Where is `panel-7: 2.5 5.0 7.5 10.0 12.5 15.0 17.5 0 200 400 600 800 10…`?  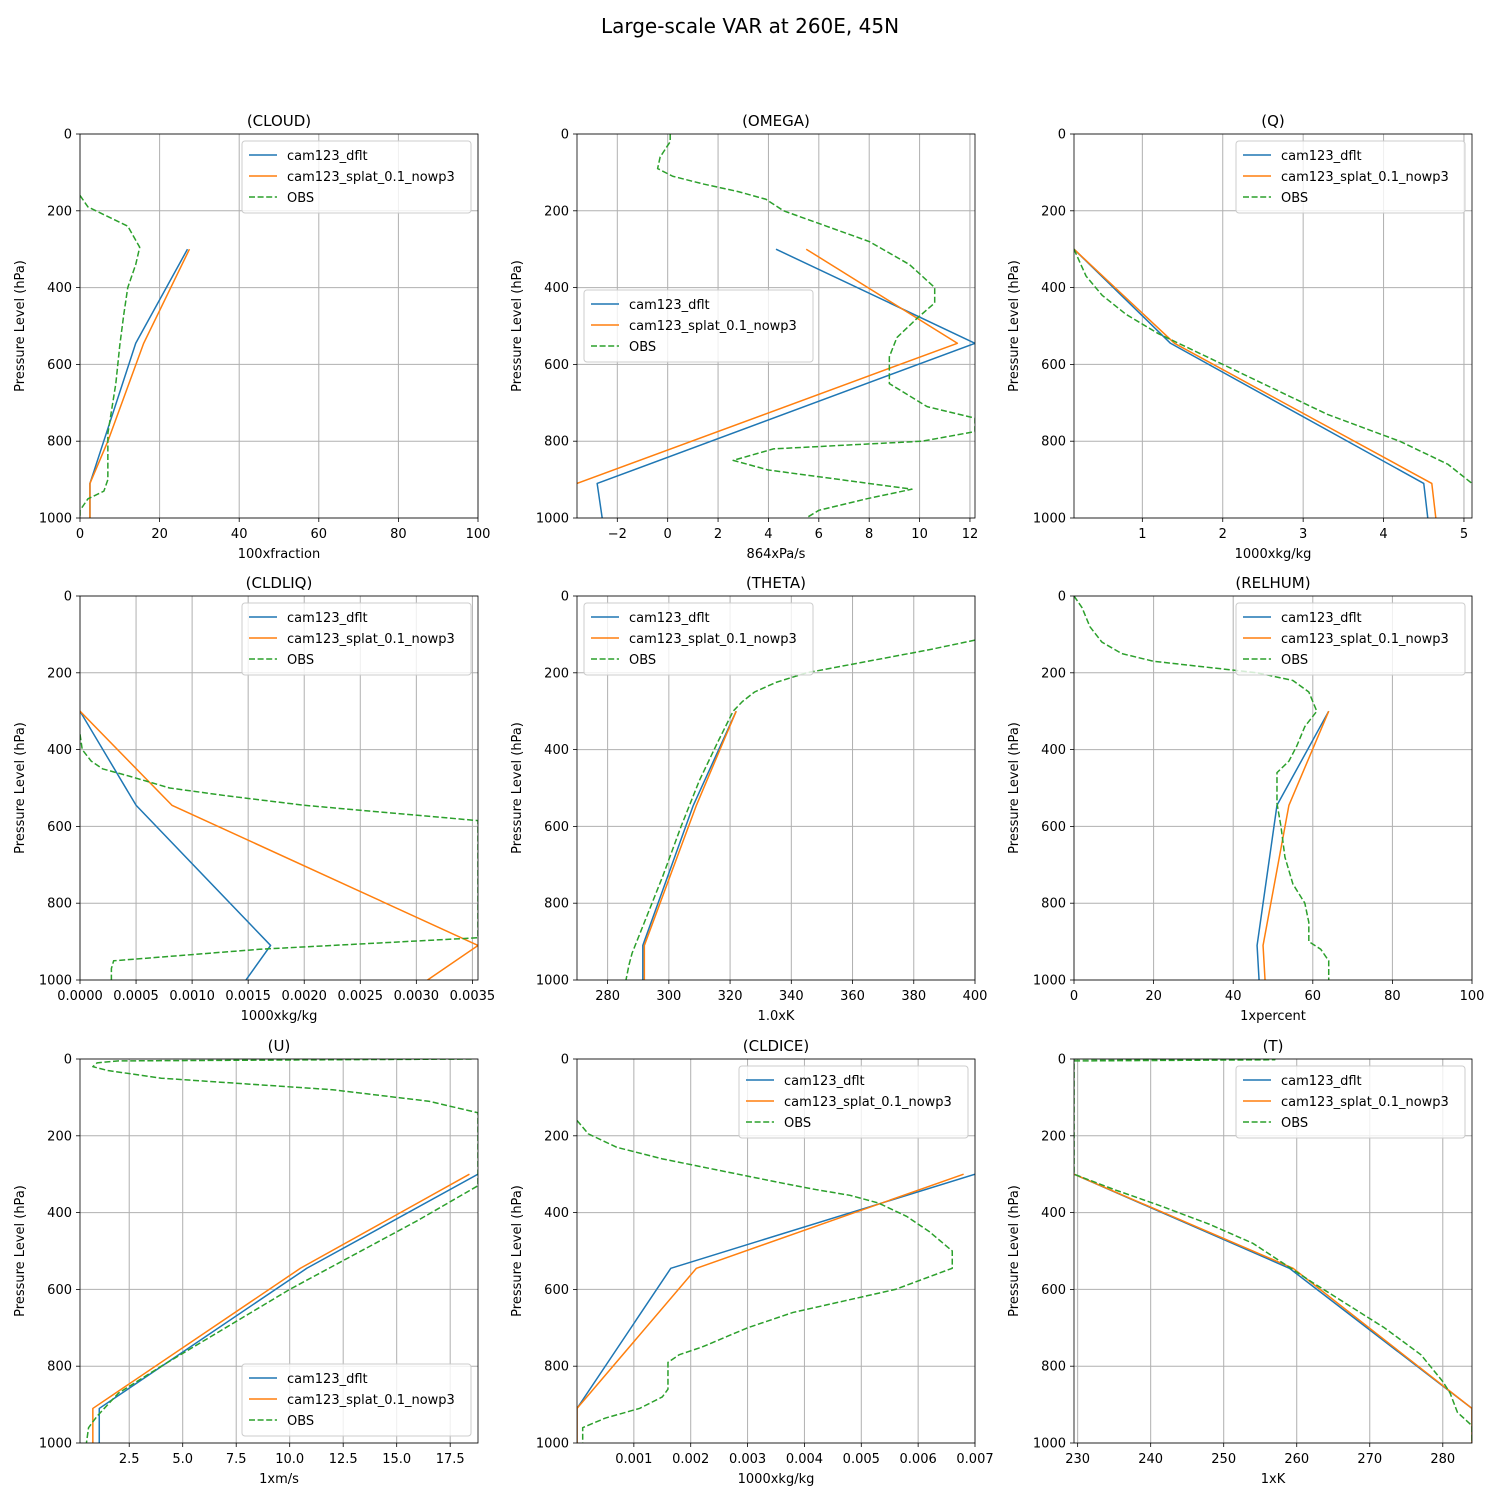 panel-7: 2.5 5.0 7.5 10.0 12.5 15.0 17.5 0 200 400 600 800 10… is located at coordinates (246, 1262).